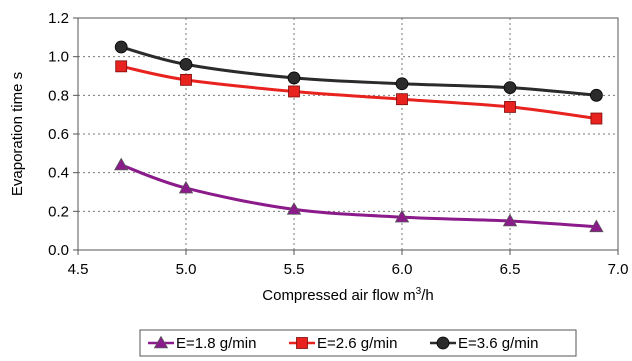 This screenshot has height=361, width=632. I want to click on y-tick-label: 1.0, so click(58, 57).